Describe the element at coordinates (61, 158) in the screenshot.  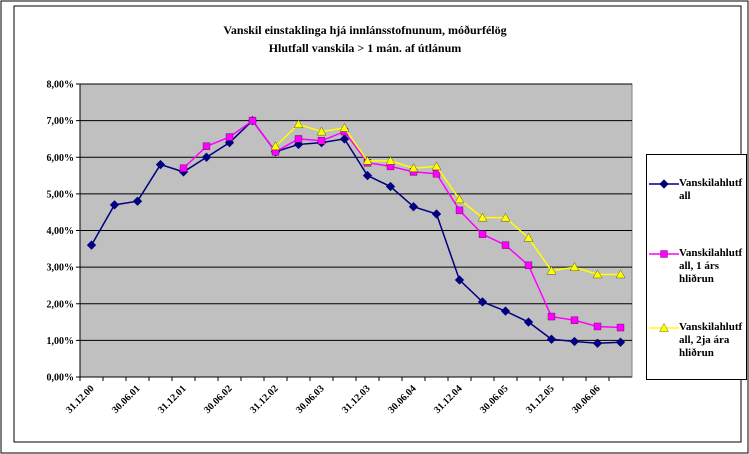
I see `y-tick-label: 6,00%` at that location.